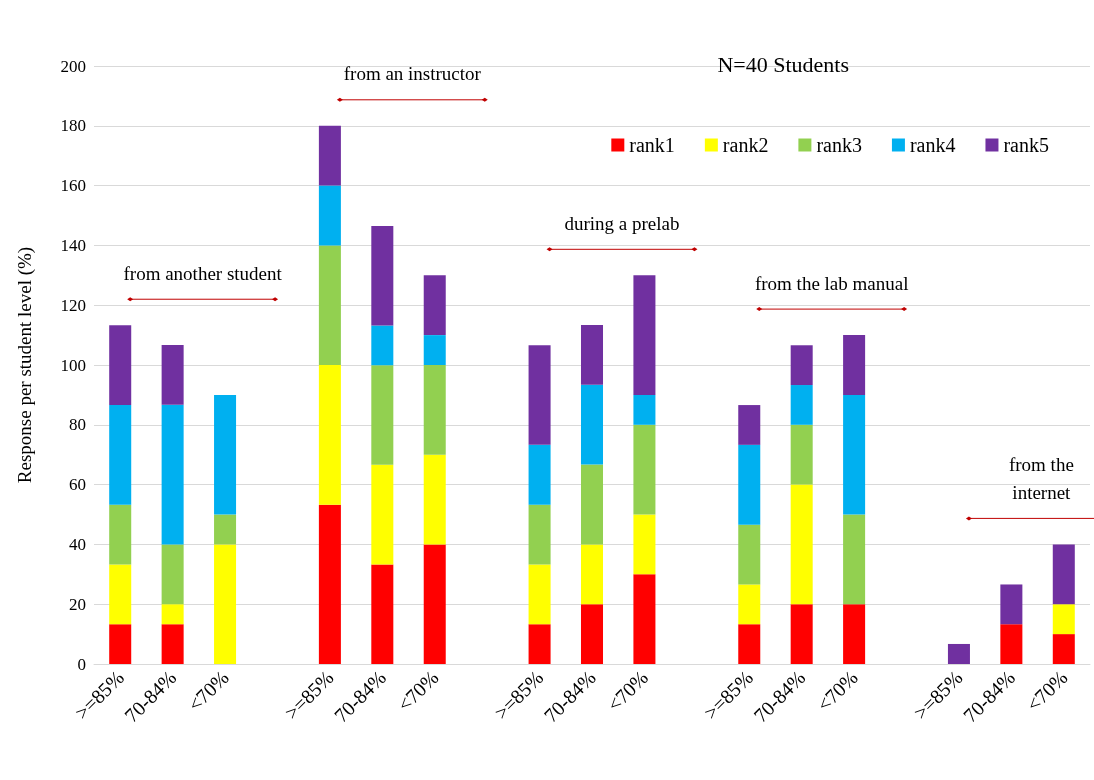  I want to click on y-tick-label: 80, so click(77, 425).